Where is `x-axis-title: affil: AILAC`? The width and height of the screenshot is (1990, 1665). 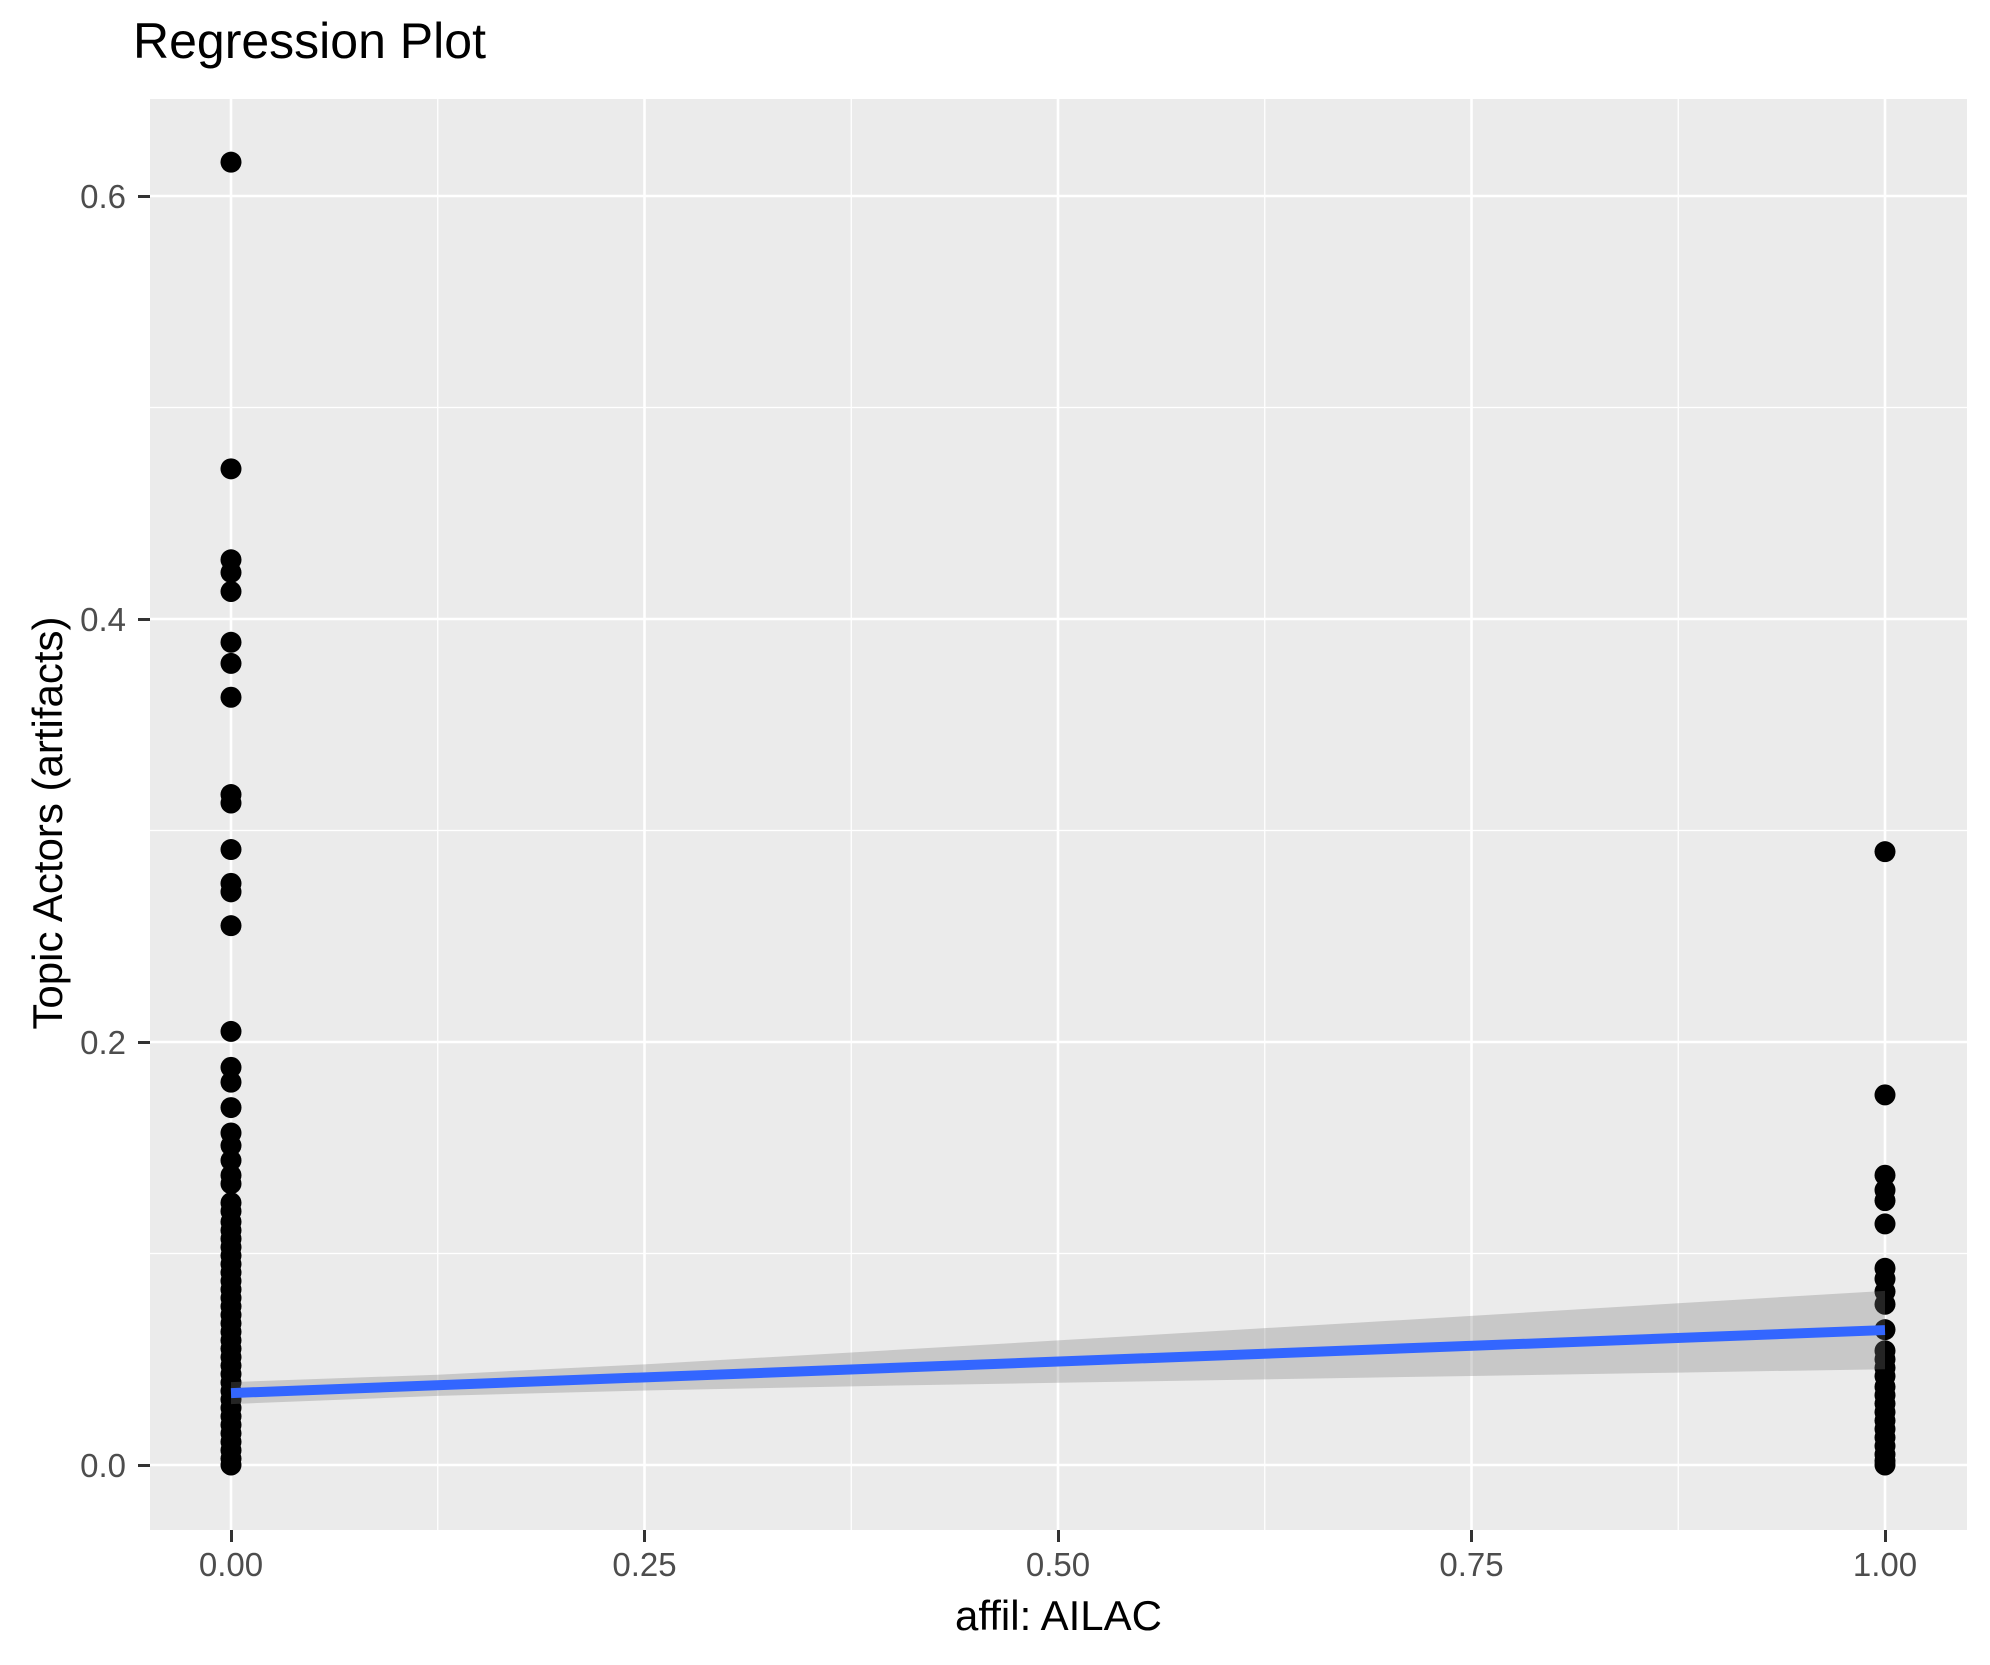 x-axis-title: affil: AILAC is located at coordinates (1058, 1615).